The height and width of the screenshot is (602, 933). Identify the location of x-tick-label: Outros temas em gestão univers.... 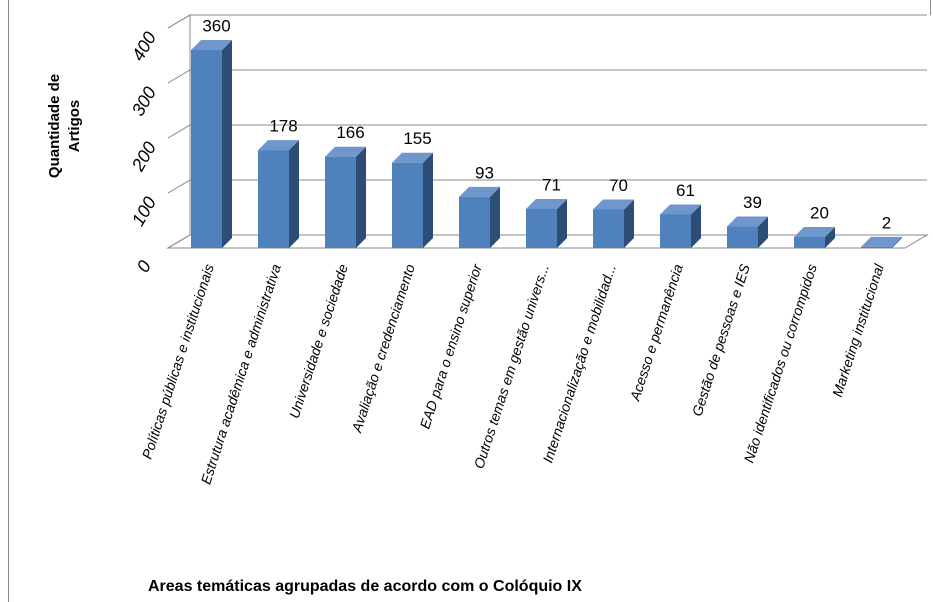
(511, 366).